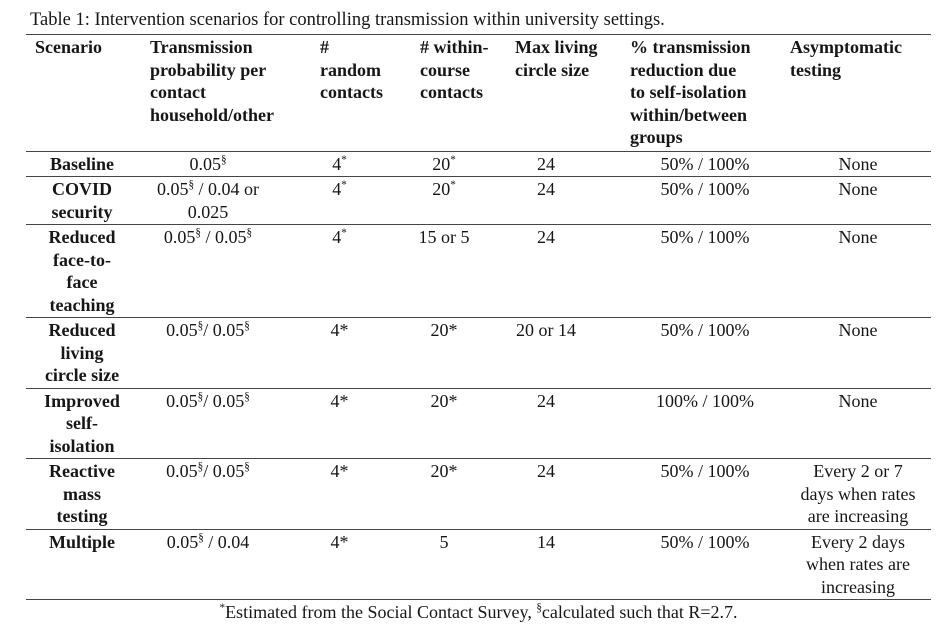 Image resolution: width=950 pixels, height=629 pixels. What do you see at coordinates (444, 237) in the screenshot?
I see `cell-within-course-contacts: 15 or 5` at bounding box center [444, 237].